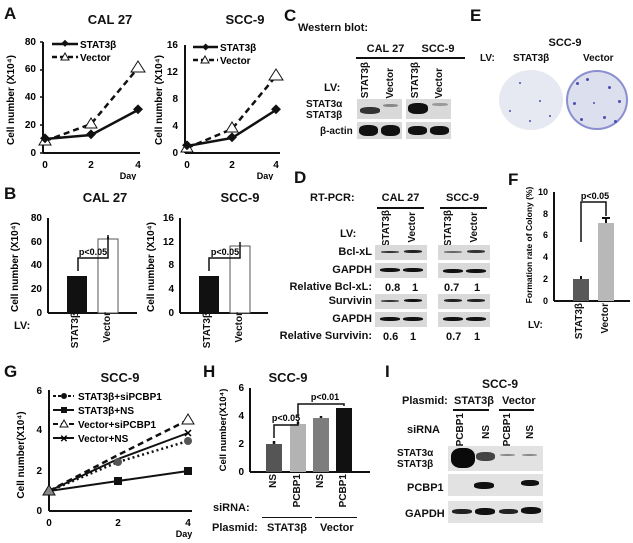 This screenshot has width=633, height=543. What do you see at coordinates (294, 430) in the screenshot?
I see `panel-h-bar-chart: 0 2 4 6 Cell number(X10⁴) p<0.05 p<0.01` at bounding box center [294, 430].